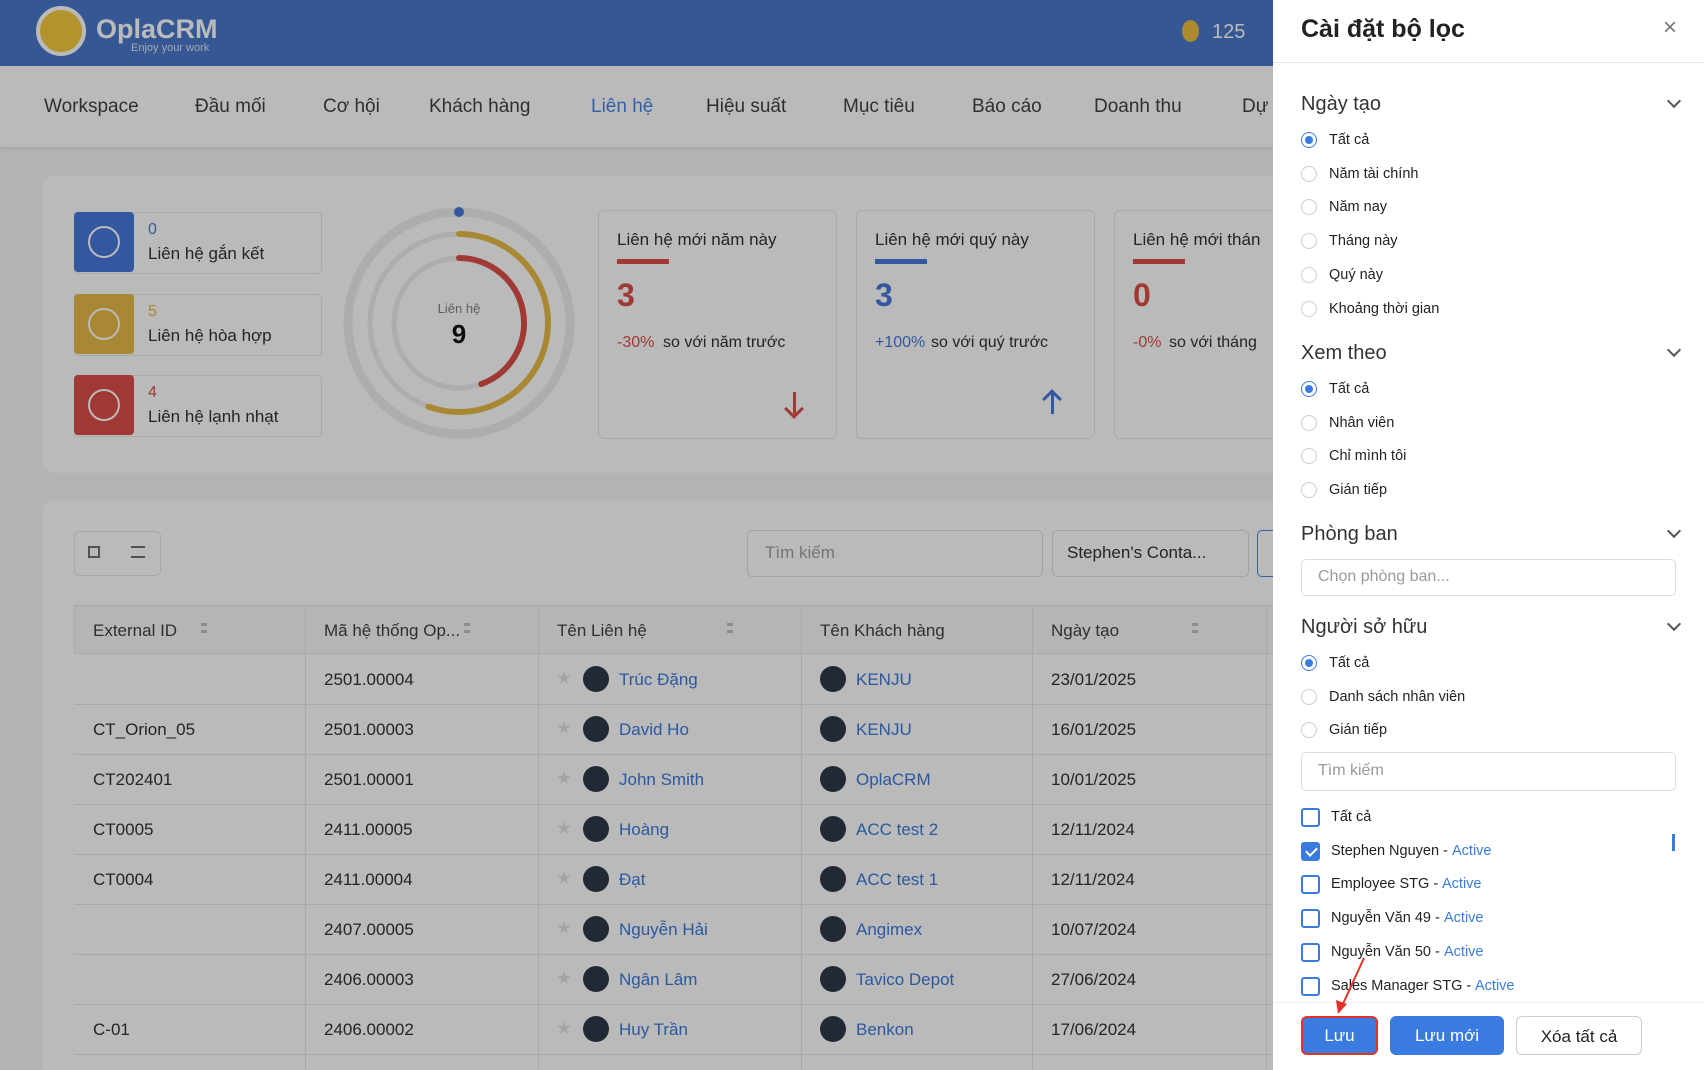 Image resolution: width=1704 pixels, height=1070 pixels. Describe the element at coordinates (746, 106) in the screenshot. I see `nav-item: Hiệu suất` at that location.